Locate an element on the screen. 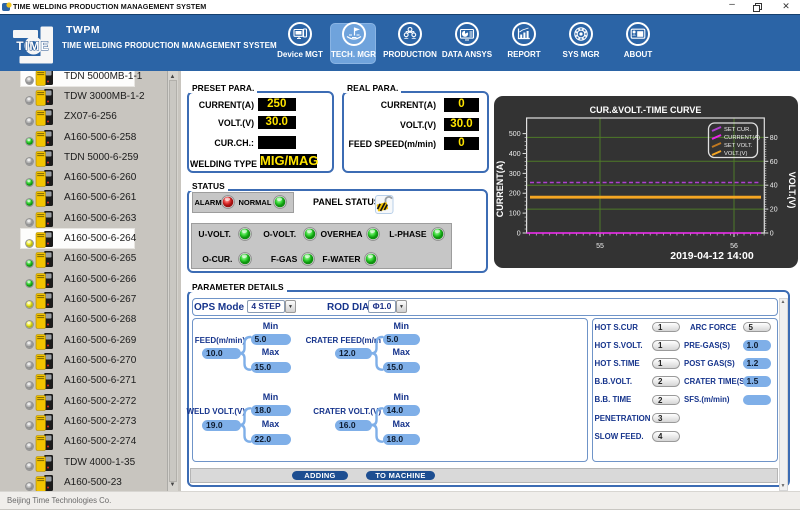 The height and width of the screenshot is (510, 800). svg-text: 80 is located at coordinates (774, 138).